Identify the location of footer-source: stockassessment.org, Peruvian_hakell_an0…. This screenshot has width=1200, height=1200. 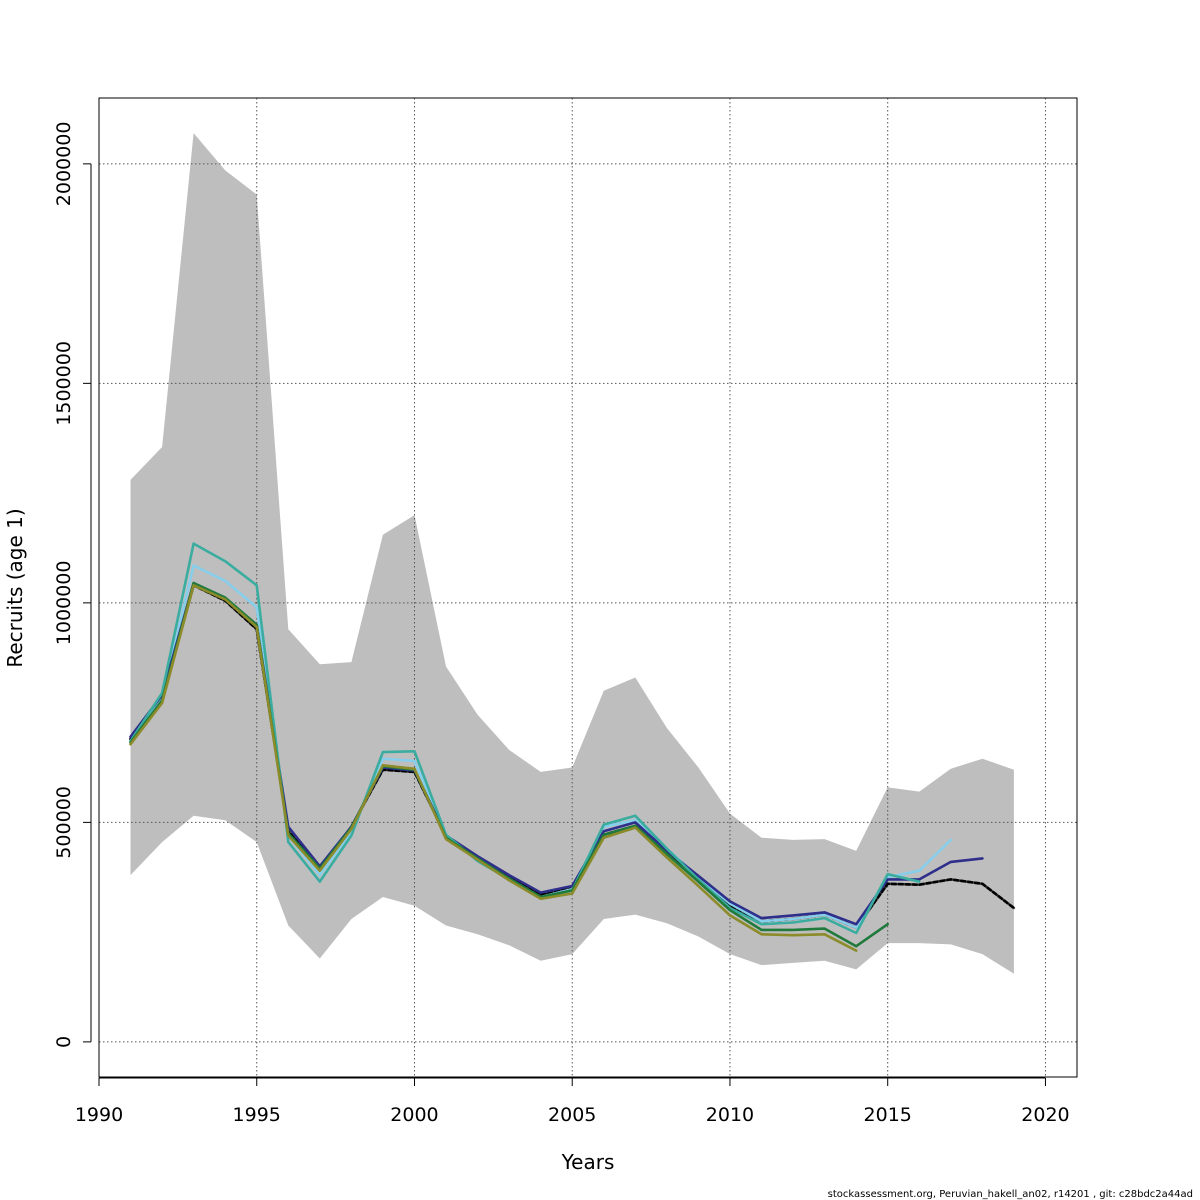
(1010, 1194).